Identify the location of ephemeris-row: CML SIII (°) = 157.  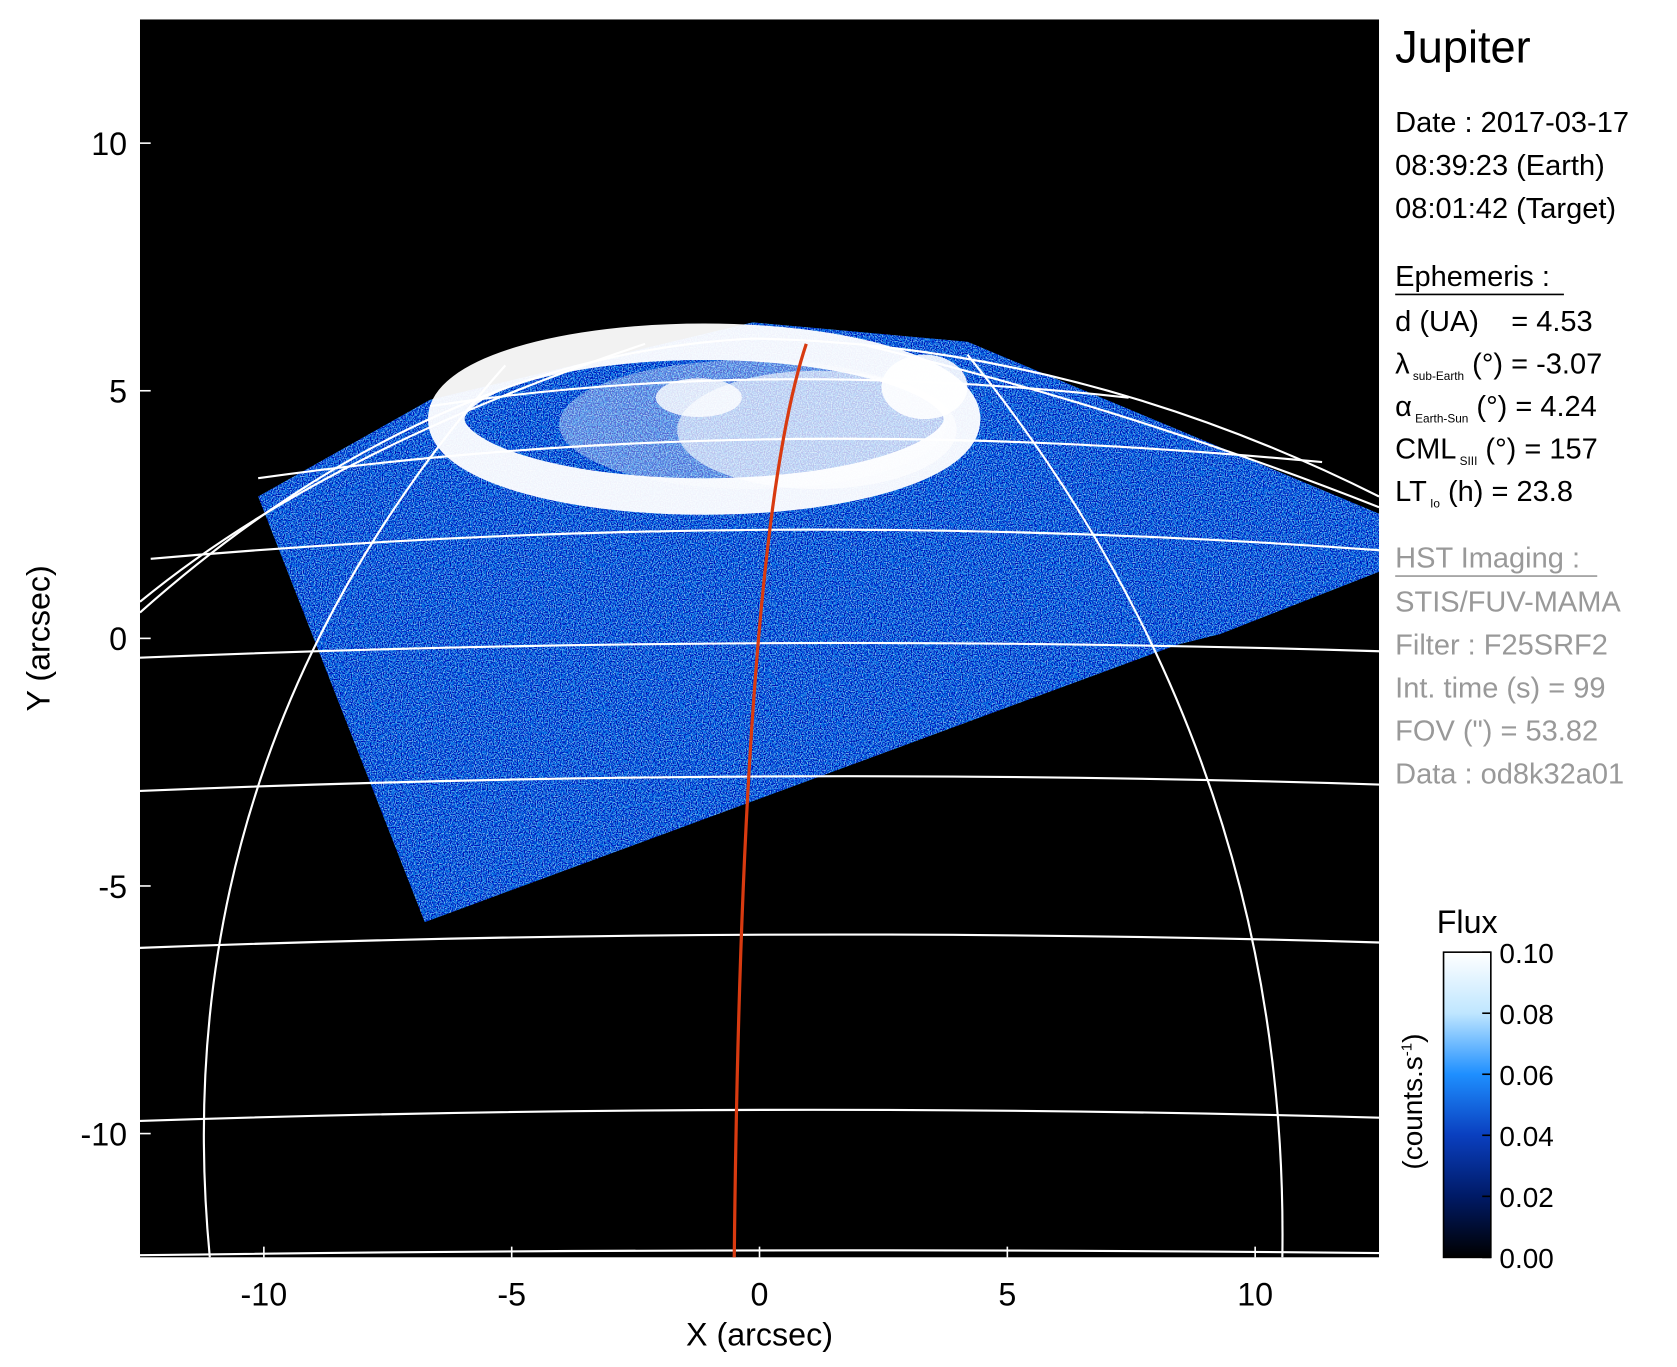
(1496, 450).